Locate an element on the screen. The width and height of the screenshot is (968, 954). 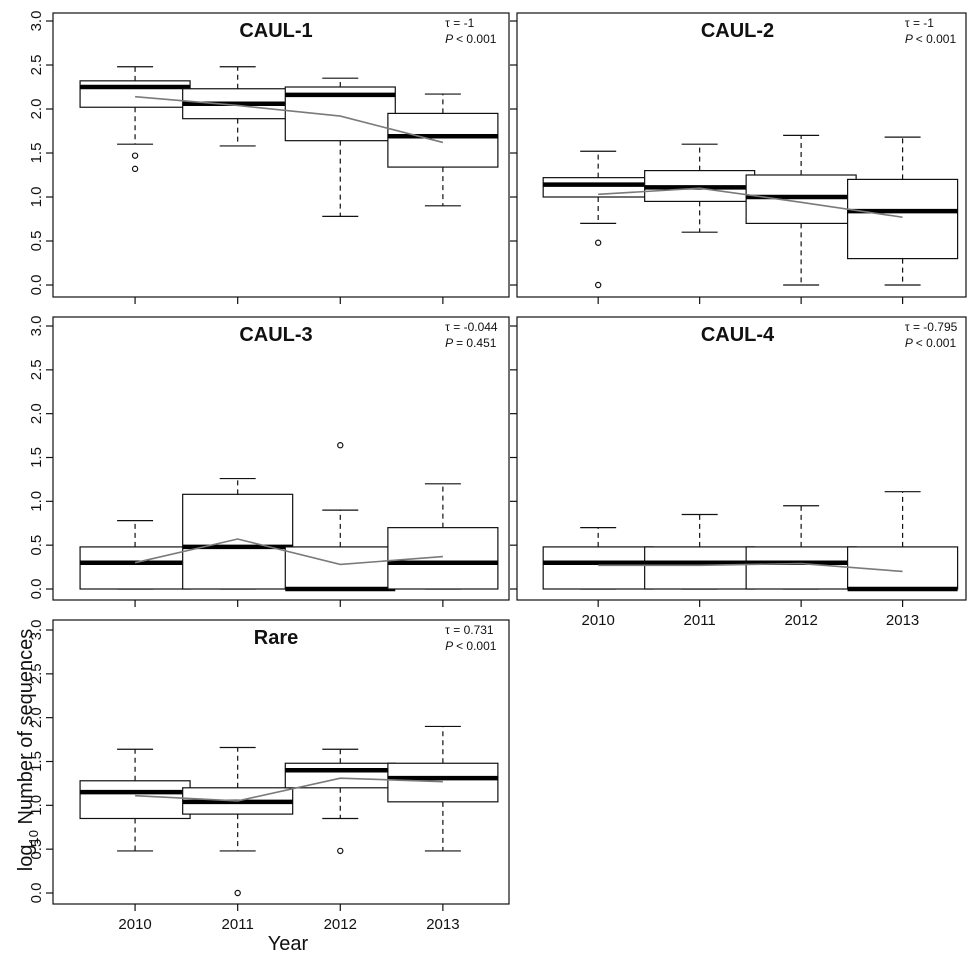
panel-title: CAUL-1 is located at coordinates (275, 31).